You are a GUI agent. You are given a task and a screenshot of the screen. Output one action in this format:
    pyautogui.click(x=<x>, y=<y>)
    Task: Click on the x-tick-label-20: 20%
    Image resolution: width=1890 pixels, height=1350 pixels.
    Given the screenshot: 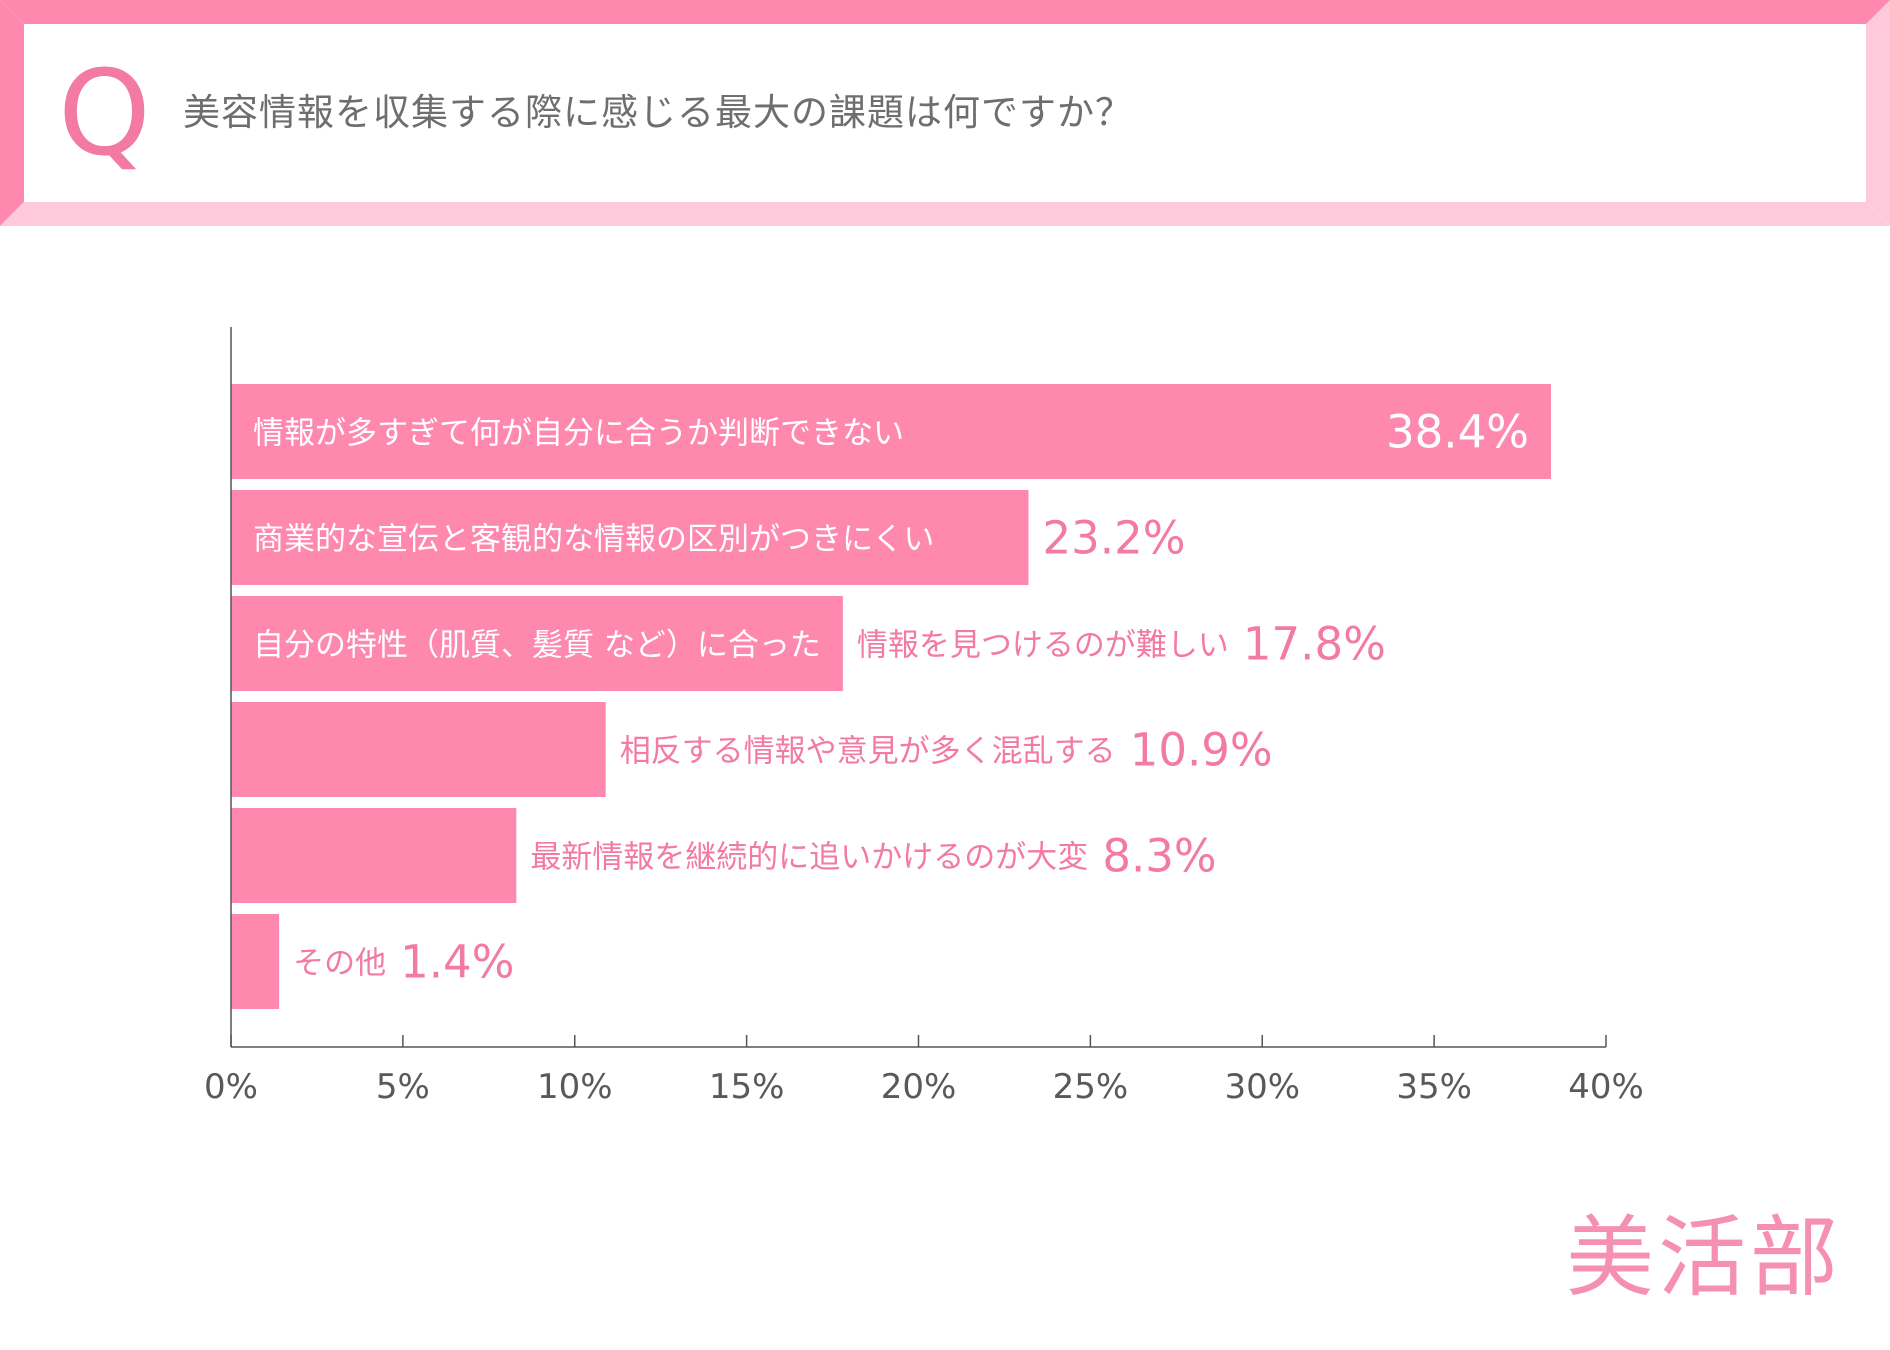 What is the action you would take?
    pyautogui.click(x=919, y=1087)
    